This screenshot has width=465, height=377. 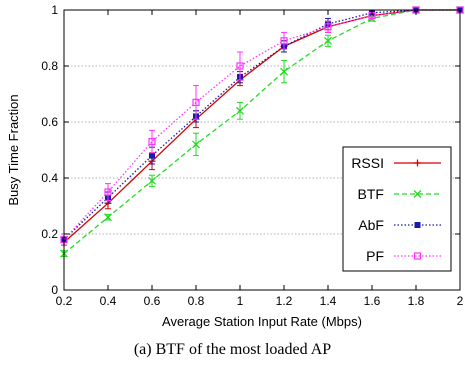 What do you see at coordinates (328, 301) in the screenshot?
I see `x-tick-label: 1.4` at bounding box center [328, 301].